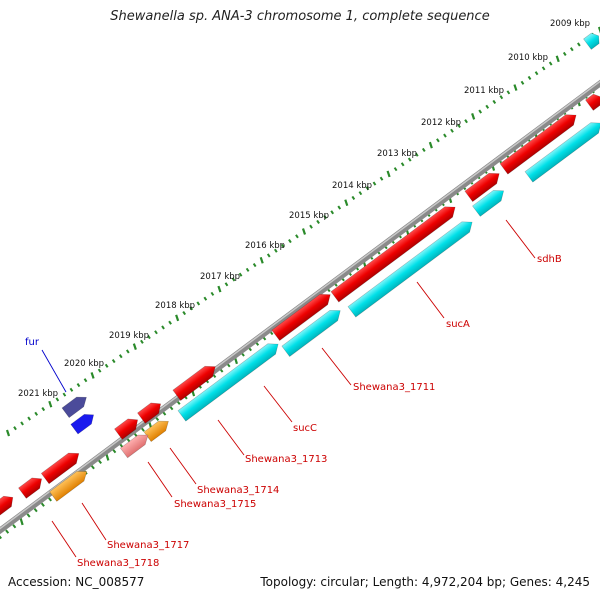  Describe the element at coordinates (74, 407) in the screenshot. I see `gene-fur-a` at that location.